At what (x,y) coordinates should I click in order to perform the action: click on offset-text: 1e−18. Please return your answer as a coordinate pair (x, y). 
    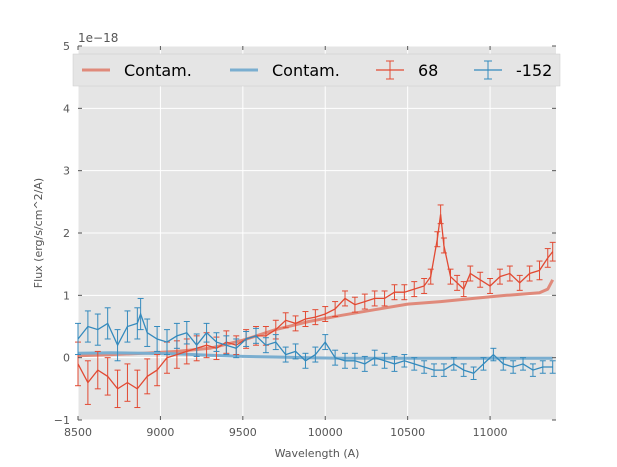
    Looking at the image, I should click on (98, 38).